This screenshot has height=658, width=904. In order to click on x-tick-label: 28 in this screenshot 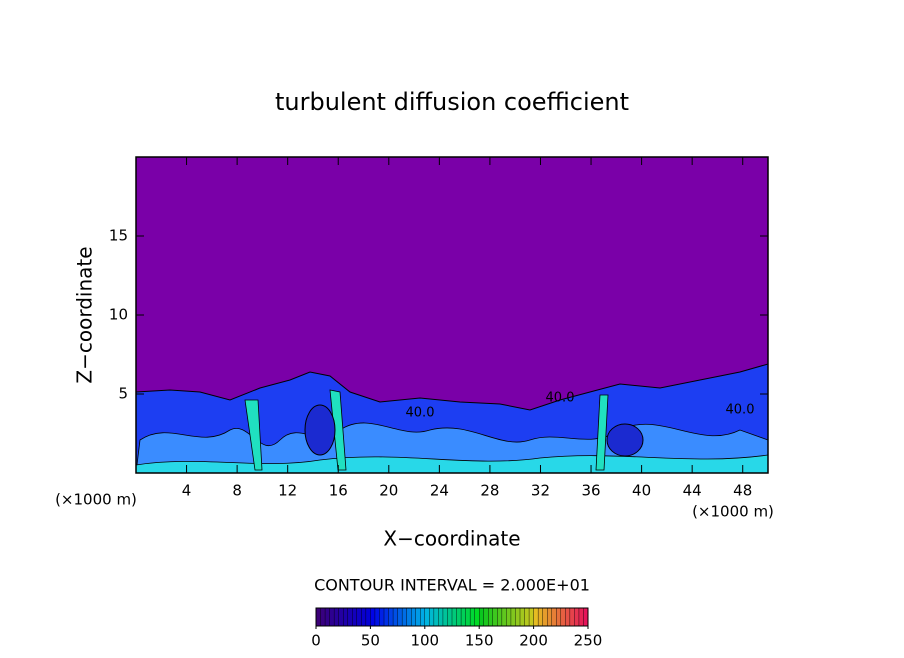, I will do `click(489, 491)`.